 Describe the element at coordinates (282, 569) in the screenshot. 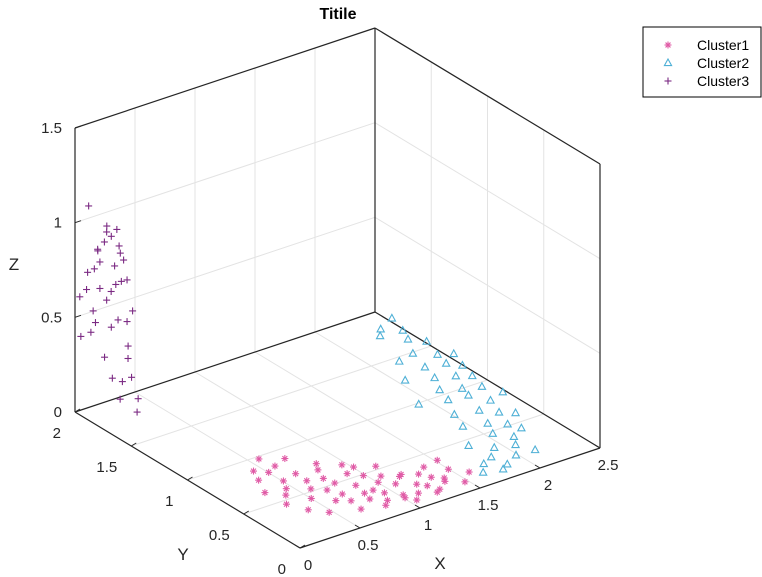

I see `y-tick-label: 0` at that location.